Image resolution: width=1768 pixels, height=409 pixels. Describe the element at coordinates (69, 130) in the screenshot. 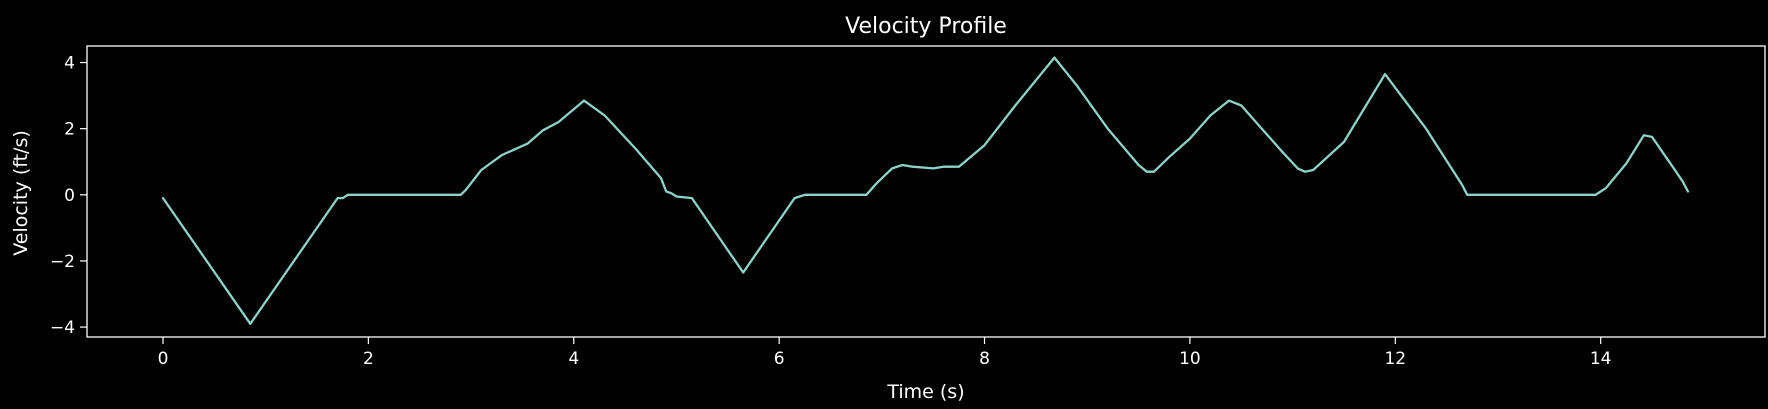

I see `y-tick-label: 2` at that location.